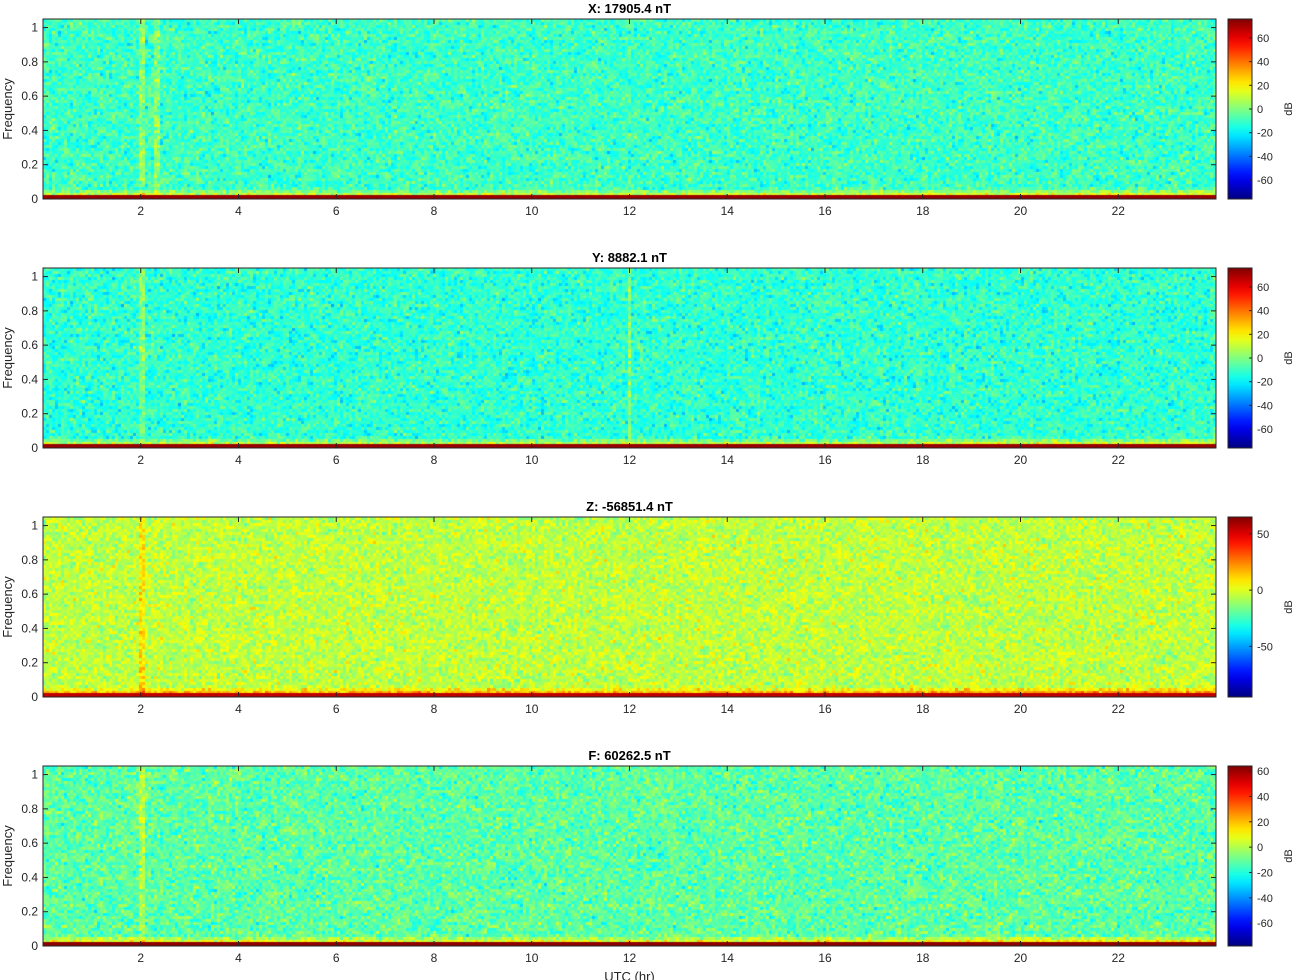 Image resolution: width=1297 pixels, height=980 pixels. Describe the element at coordinates (629, 257) in the screenshot. I see `panel-title: Y: 8882.1 nT` at that location.